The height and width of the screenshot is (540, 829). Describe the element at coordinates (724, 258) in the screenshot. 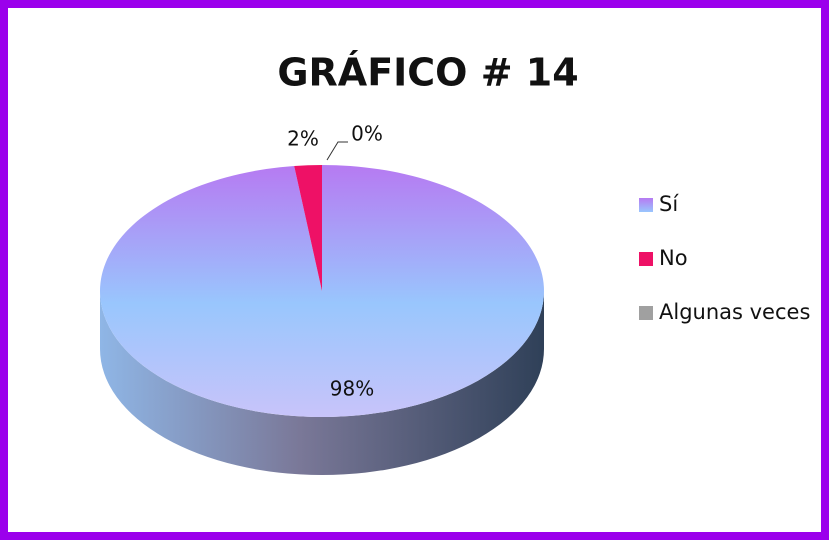

I see `legend: Sí No Algunas veces` at that location.